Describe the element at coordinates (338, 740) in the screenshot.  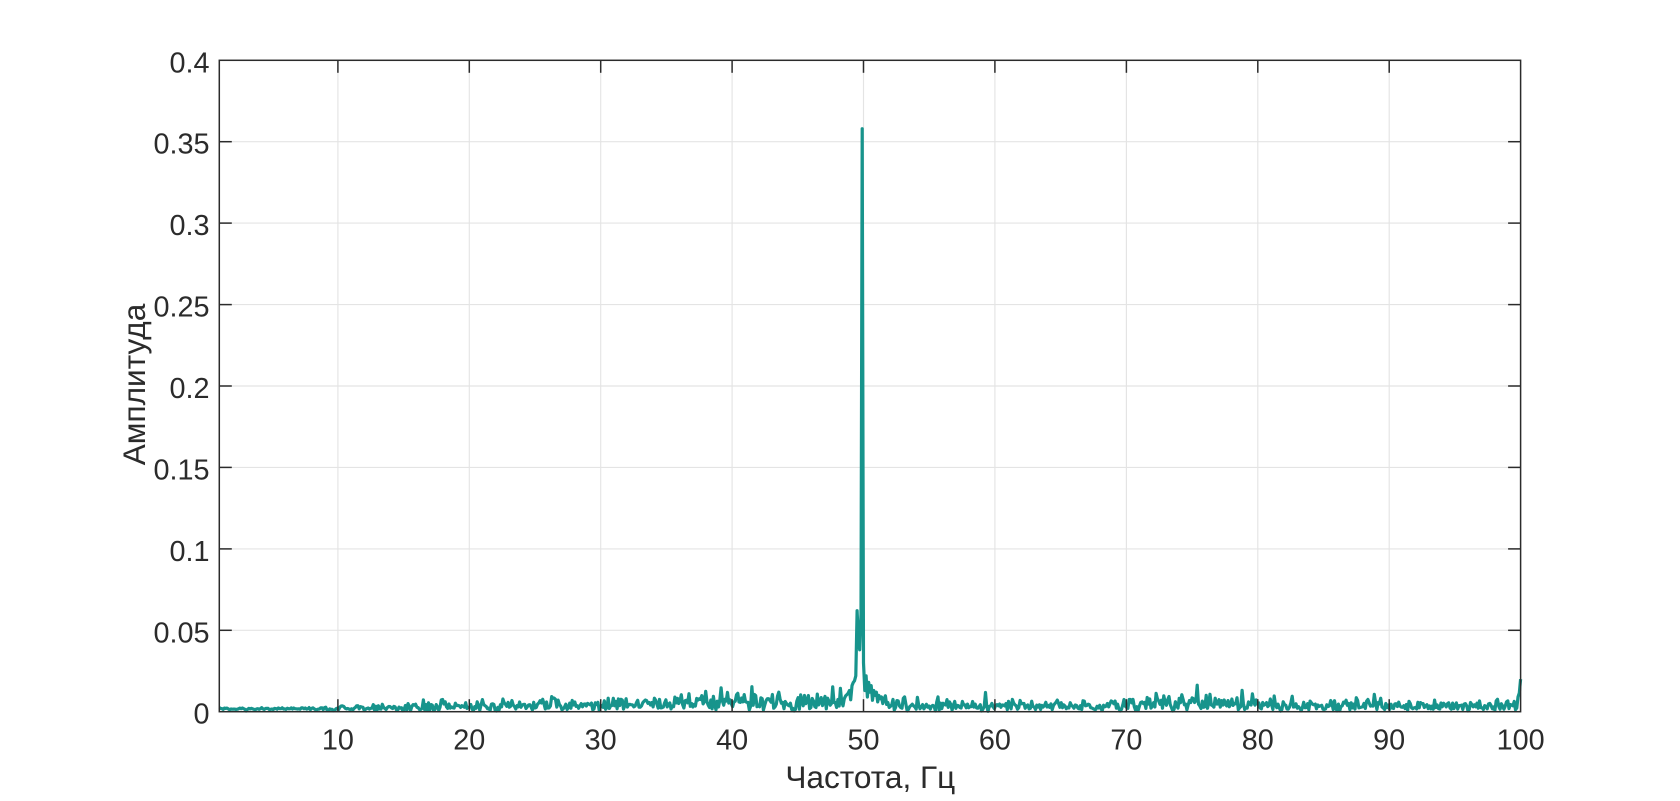
I see `svg-text: 10` at that location.